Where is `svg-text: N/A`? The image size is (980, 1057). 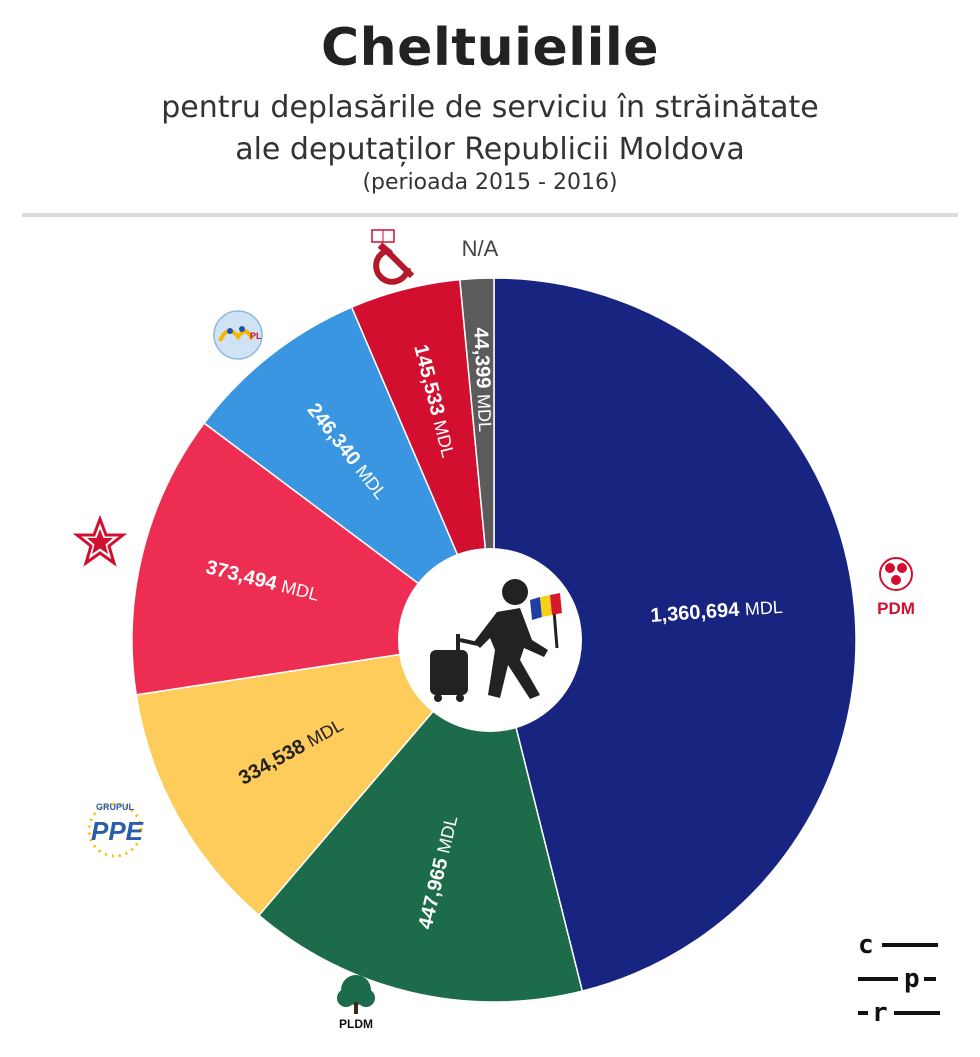
svg-text: N/A is located at coordinates (480, 248).